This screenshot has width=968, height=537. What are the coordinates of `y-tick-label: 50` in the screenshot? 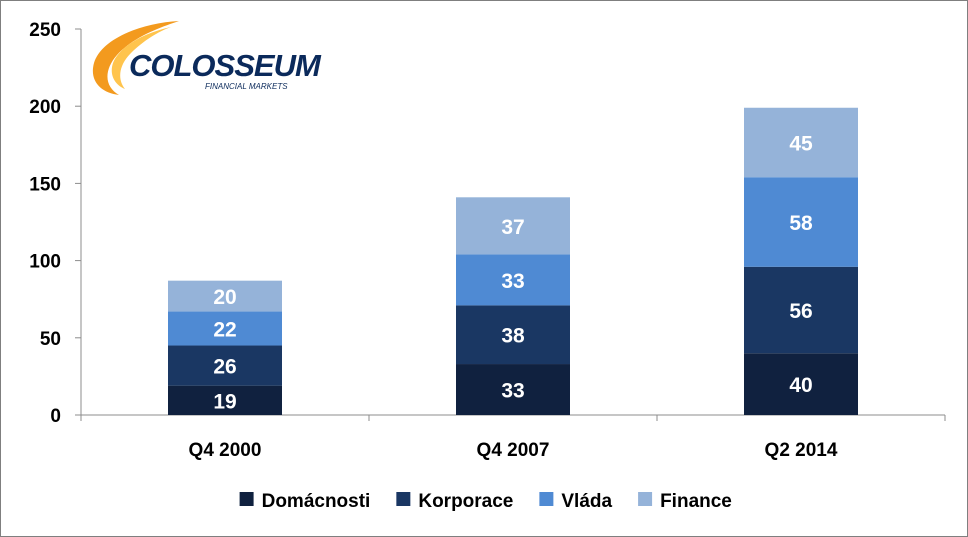 It's located at (50, 339).